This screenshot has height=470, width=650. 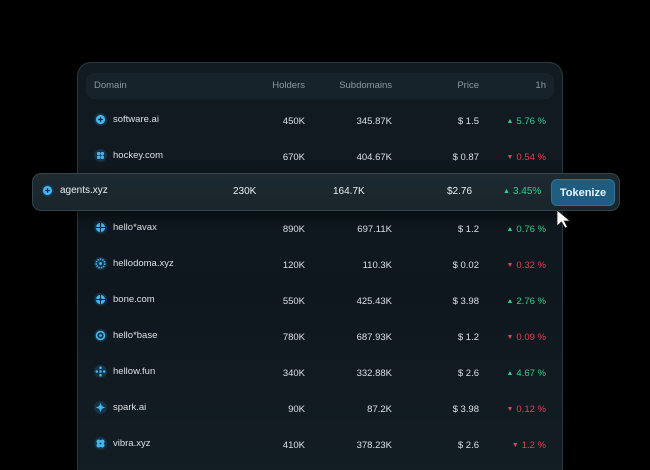 What do you see at coordinates (540, 85) in the screenshot?
I see `column-header-1h: 1h` at bounding box center [540, 85].